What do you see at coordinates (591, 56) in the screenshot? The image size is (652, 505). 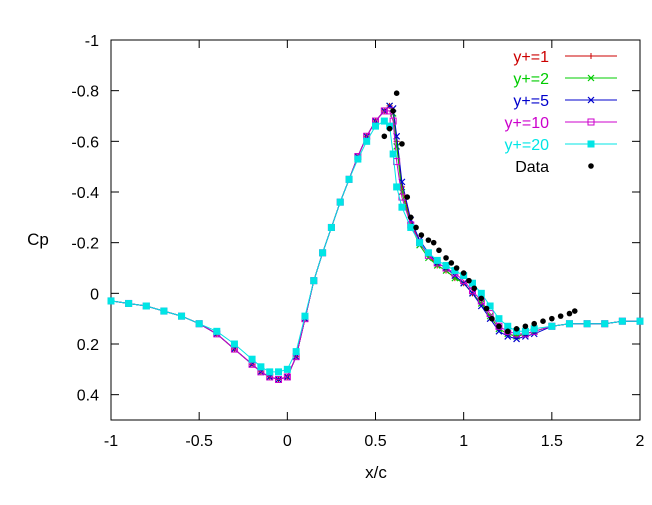 I see `point-plus` at bounding box center [591, 56].